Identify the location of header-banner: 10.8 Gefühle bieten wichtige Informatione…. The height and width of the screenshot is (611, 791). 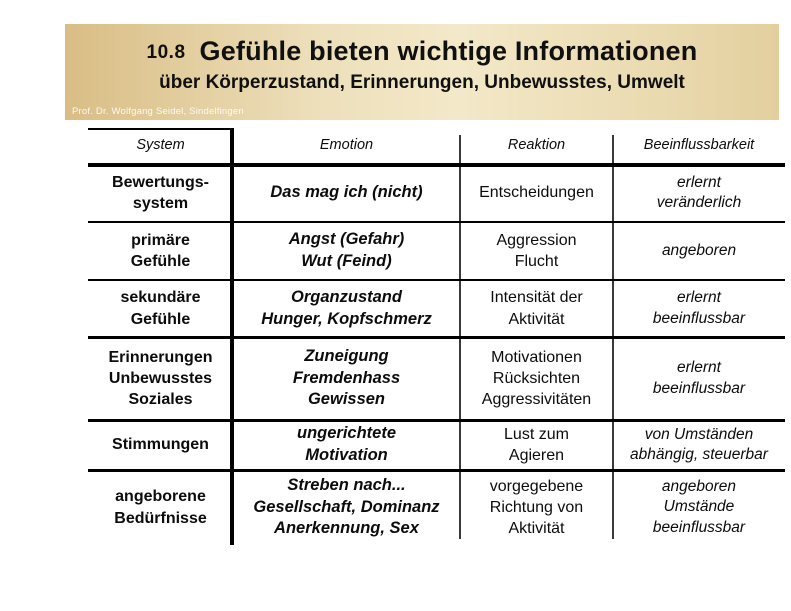
(422, 72).